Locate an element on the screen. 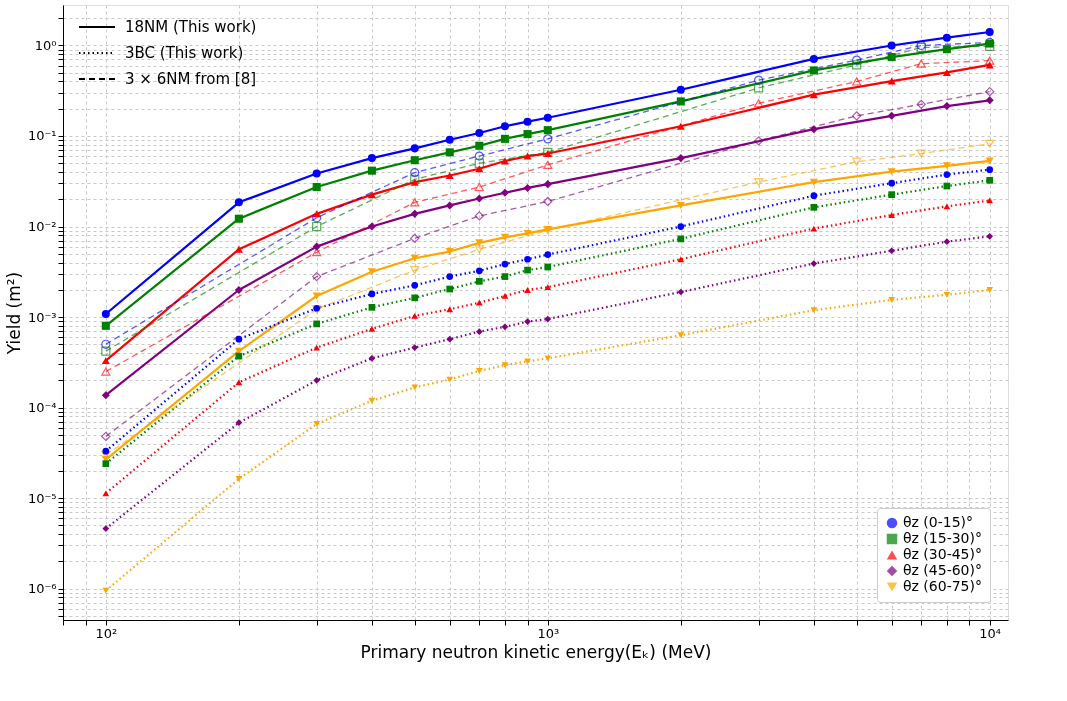 This screenshot has width=1067, height=701. x-tick-label: 10³ is located at coordinates (548, 633).